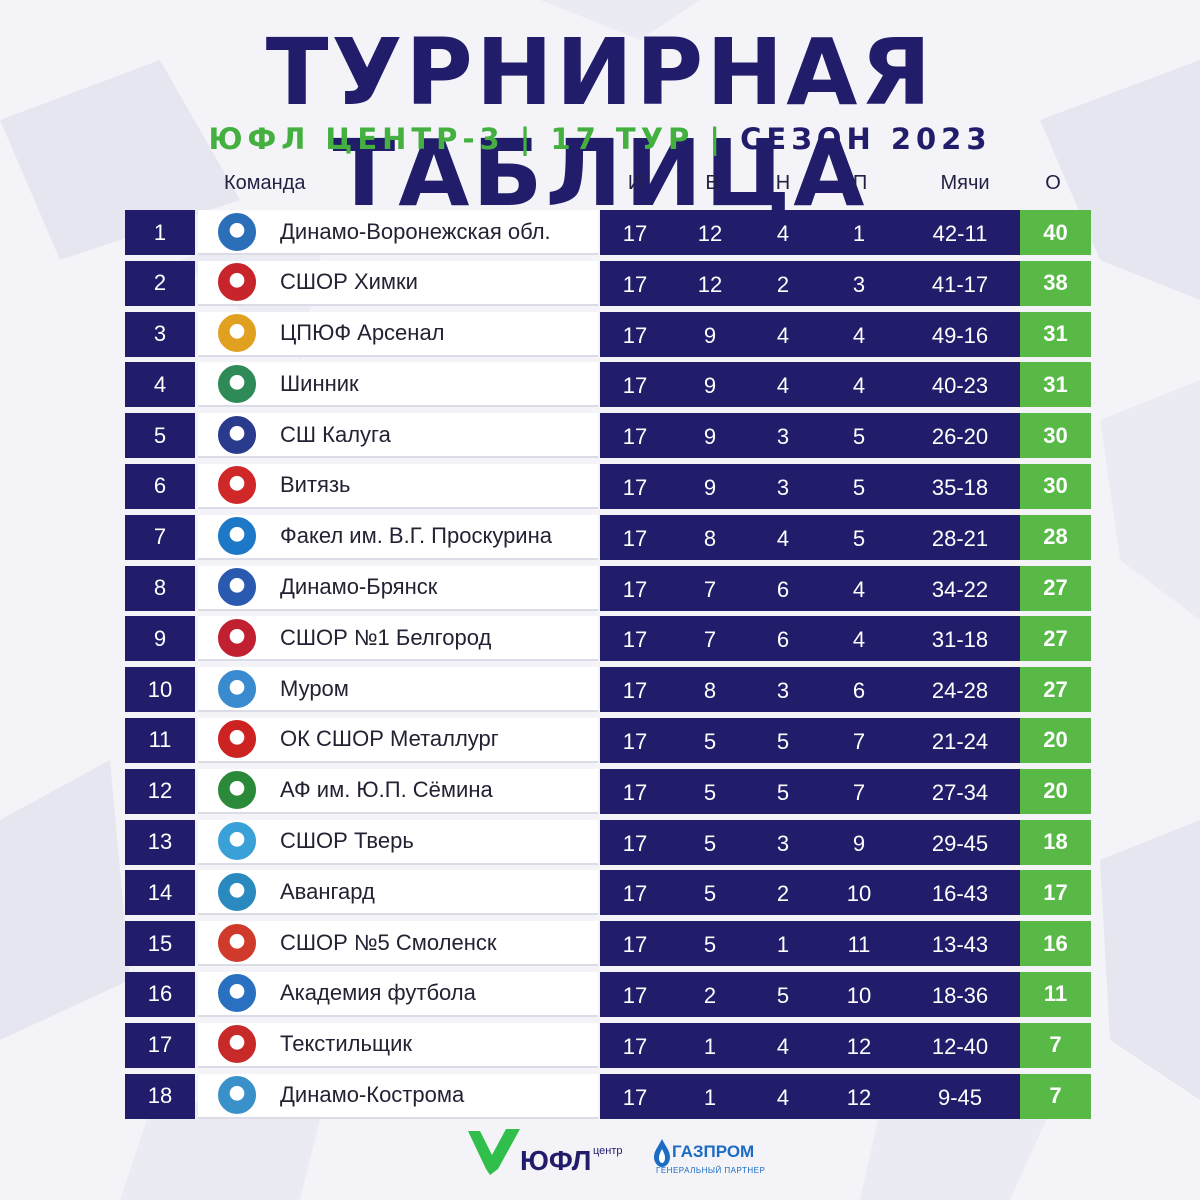  I want to click on yufl-logo-icon, so click(494, 1152).